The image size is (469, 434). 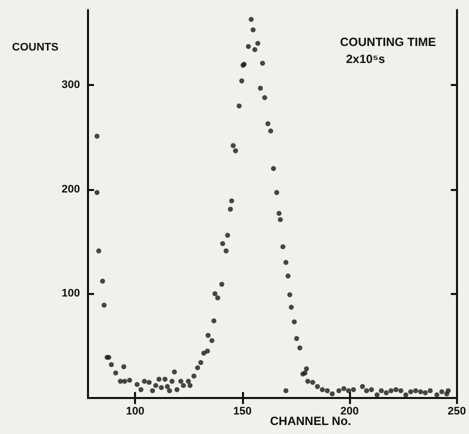 What do you see at coordinates (71, 189) in the screenshot?
I see `y-tick-label: 200` at bounding box center [71, 189].